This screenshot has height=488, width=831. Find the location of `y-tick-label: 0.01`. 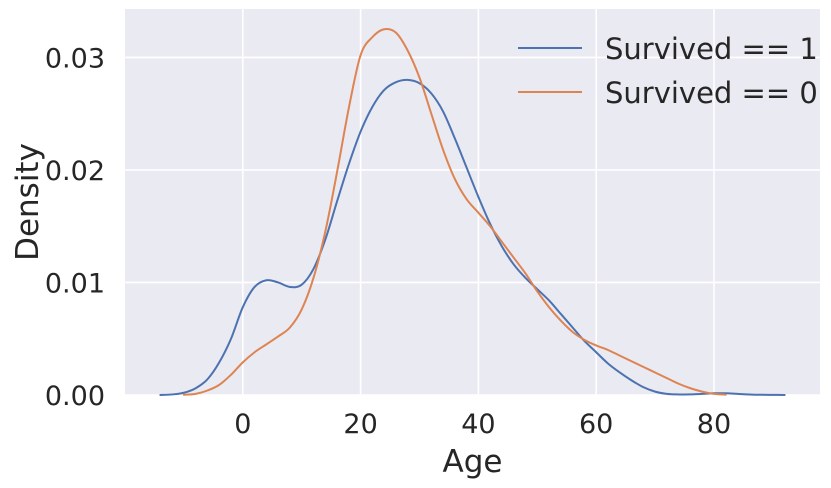

y-tick-label: 0.01 is located at coordinates (75, 283).